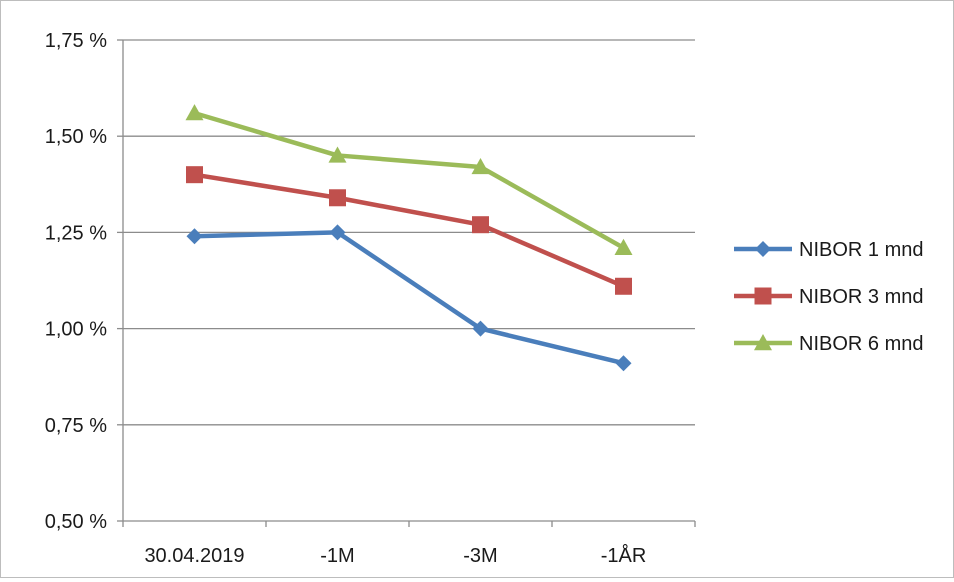 The image size is (954, 582). I want to click on y-tick-labels: 0,50 % 0,75 % 1,00 % 1,25 % 1,50 % 1,75 %, so click(76, 281).